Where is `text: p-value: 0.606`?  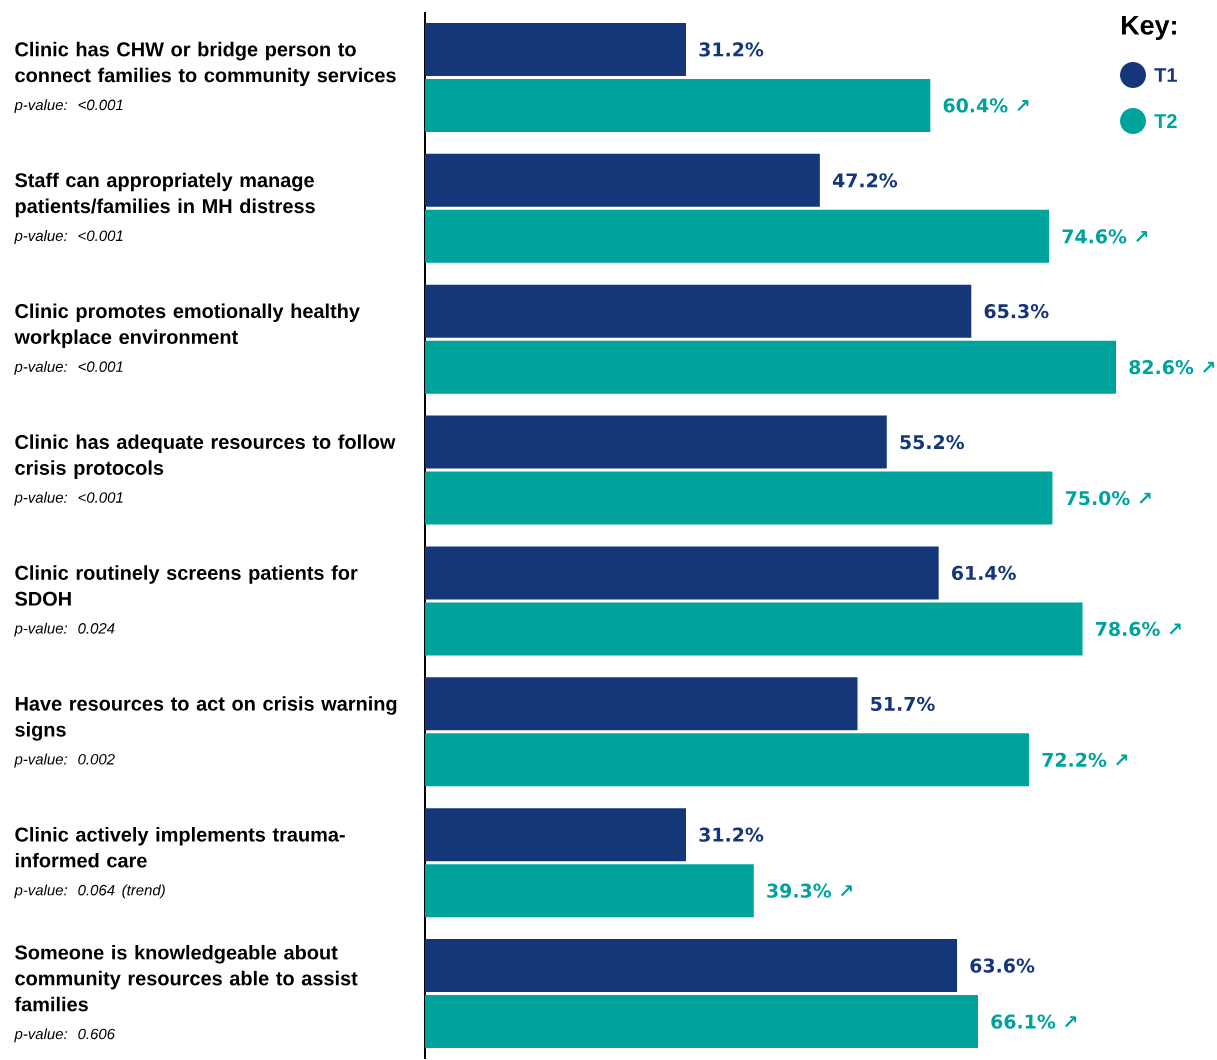
text: p-value: 0.606 is located at coordinates (65, 1035).